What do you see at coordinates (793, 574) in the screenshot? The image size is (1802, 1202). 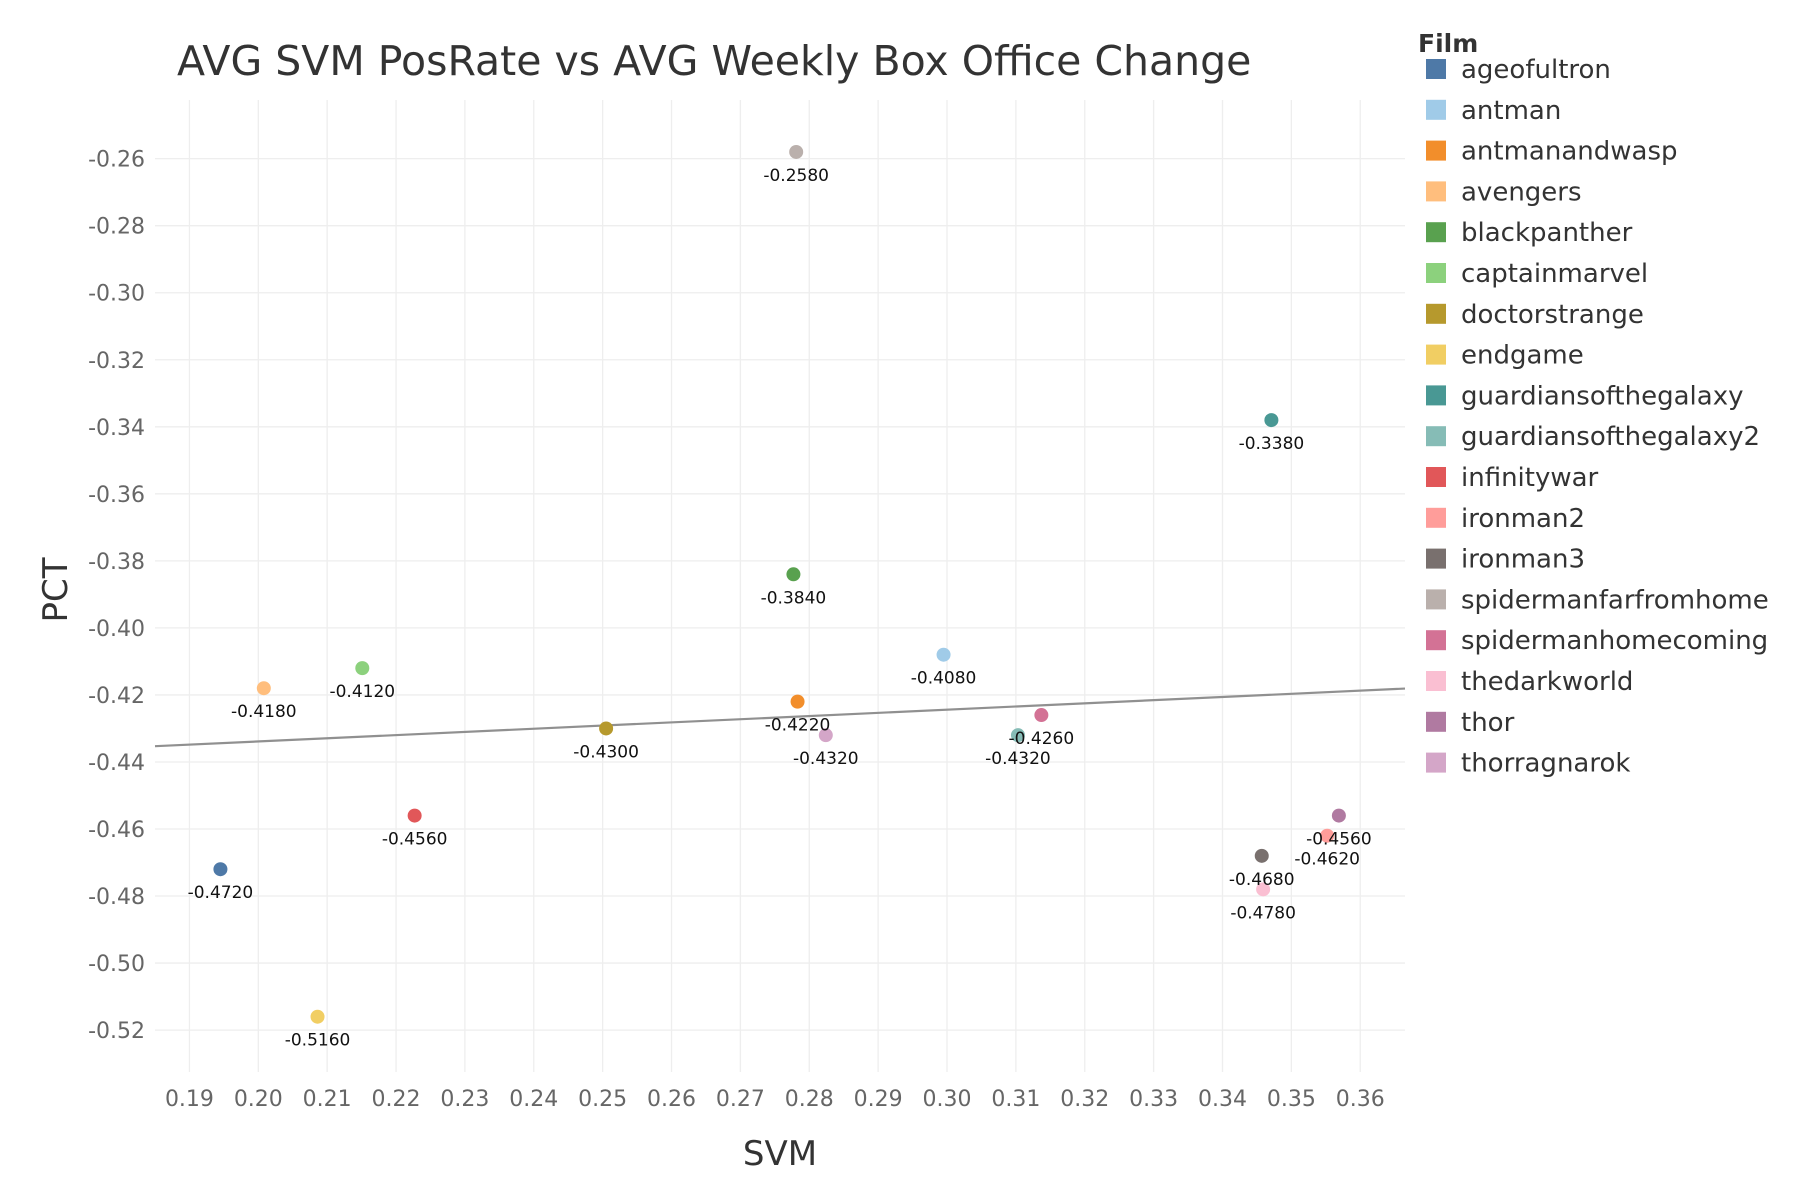 I see `data-point-blackpanther` at bounding box center [793, 574].